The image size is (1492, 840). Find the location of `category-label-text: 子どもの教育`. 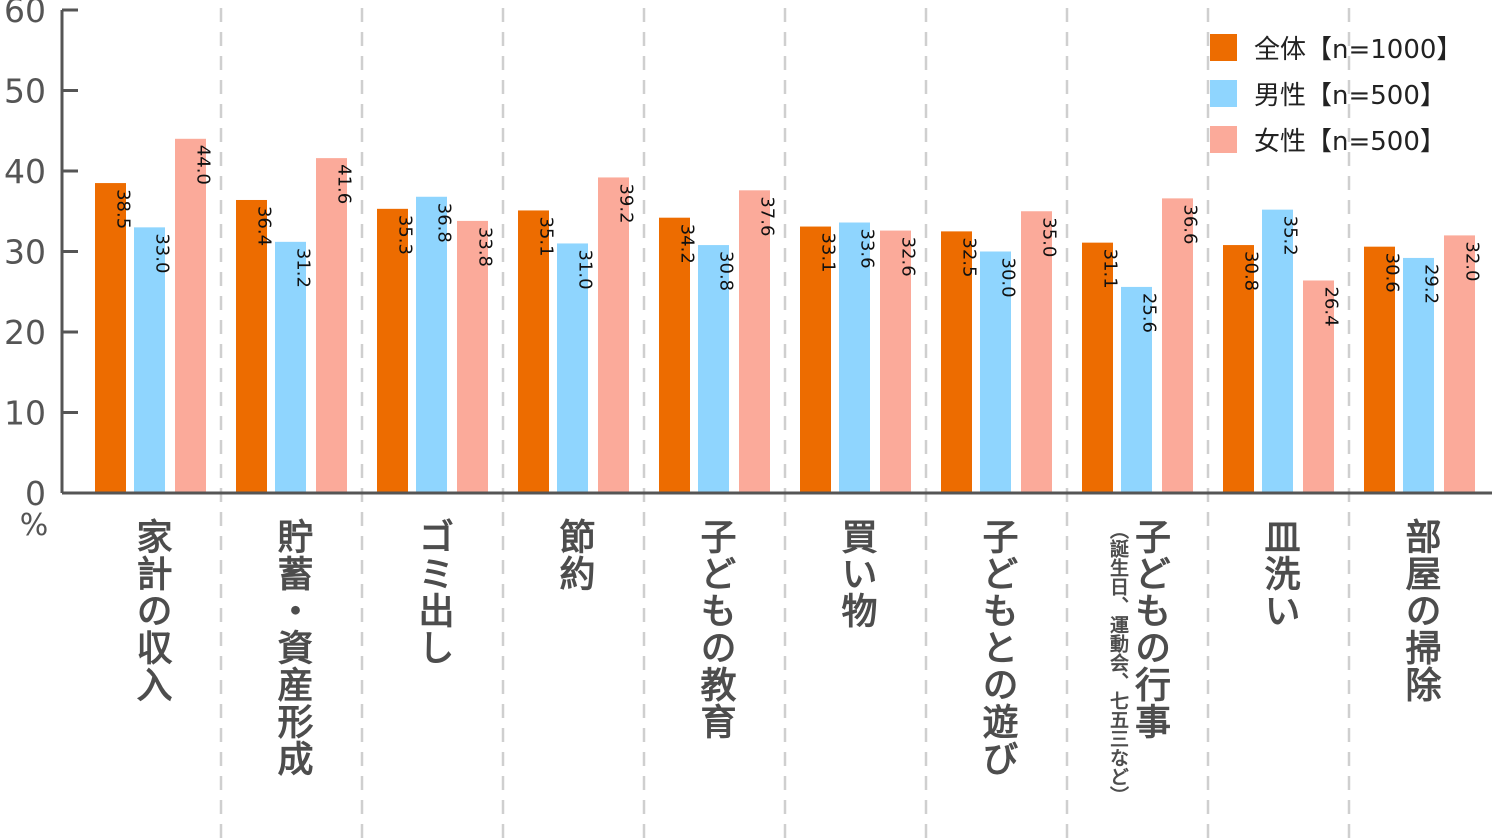

category-label-text: 子どもの教育 is located at coordinates (715, 629).